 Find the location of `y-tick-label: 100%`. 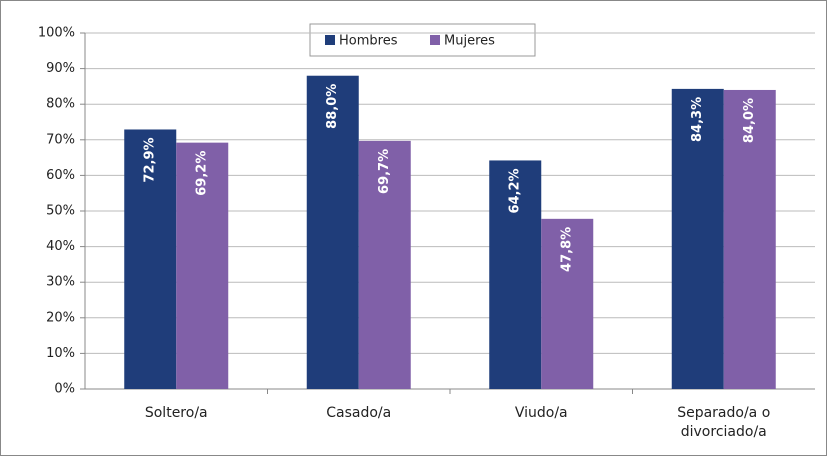

y-tick-label: 100% is located at coordinates (56, 33).